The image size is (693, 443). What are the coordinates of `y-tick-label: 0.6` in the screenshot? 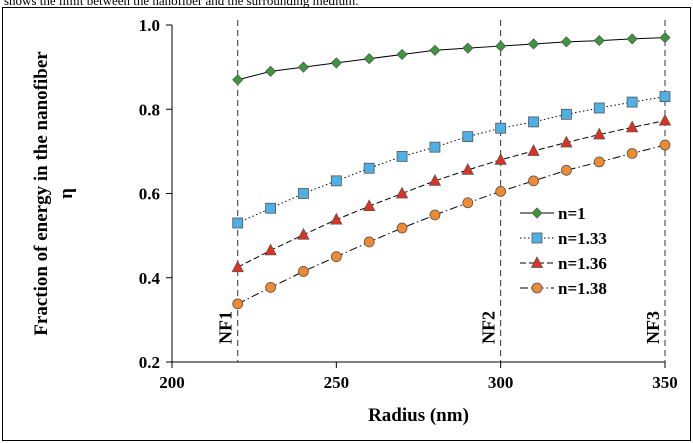 It's located at (149, 194).